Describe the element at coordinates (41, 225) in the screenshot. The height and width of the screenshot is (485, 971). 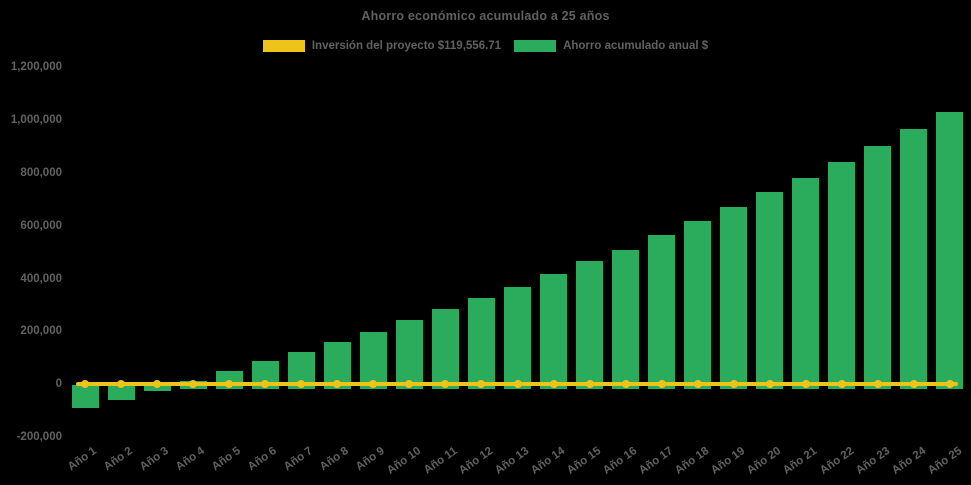
I see `y-axis-label: 600,000` at that location.